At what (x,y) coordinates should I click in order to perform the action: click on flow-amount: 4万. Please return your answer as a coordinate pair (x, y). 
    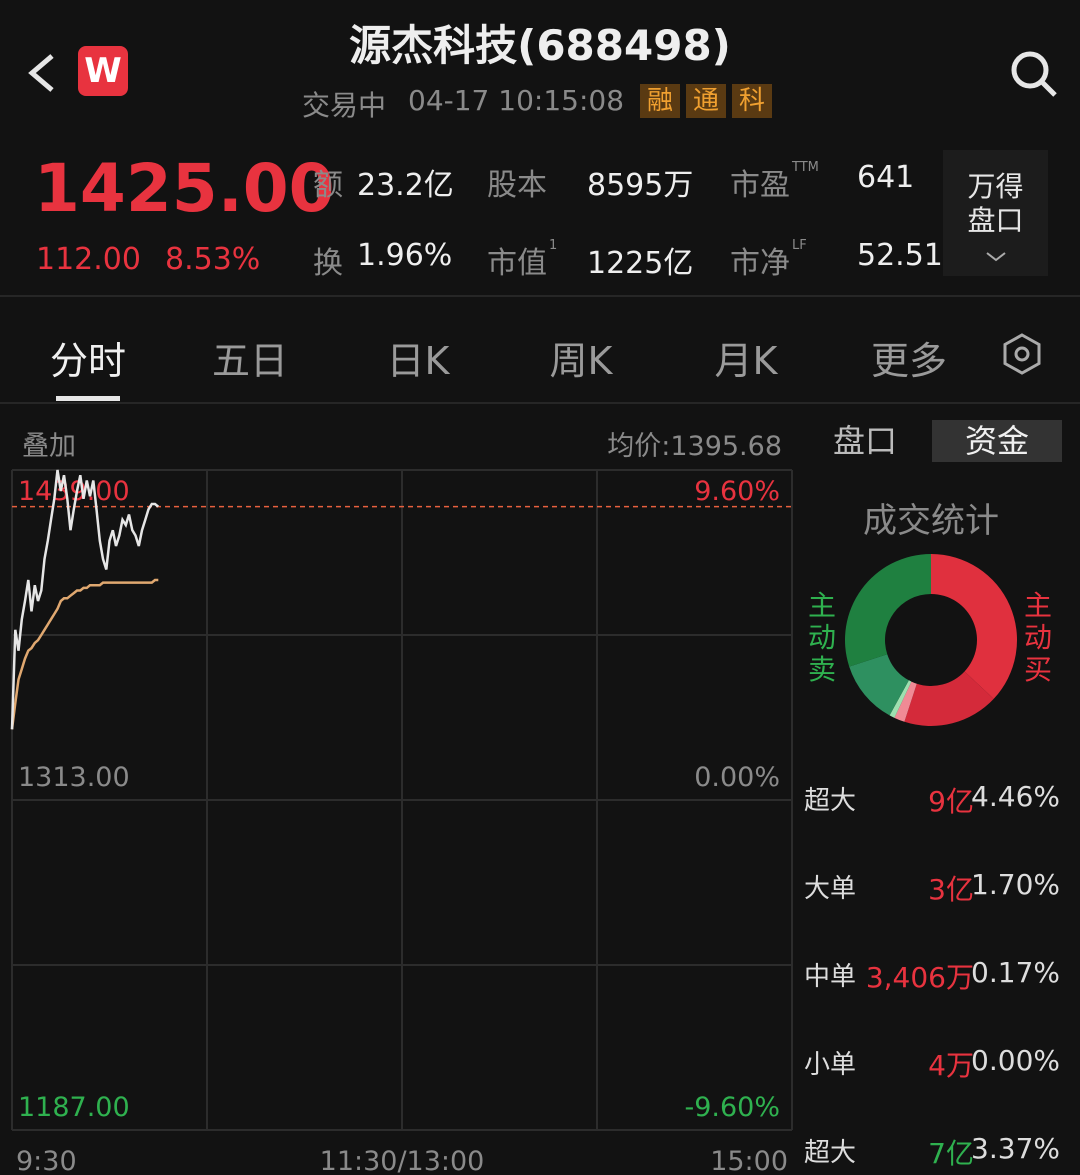
    Looking at the image, I should click on (951, 1065).